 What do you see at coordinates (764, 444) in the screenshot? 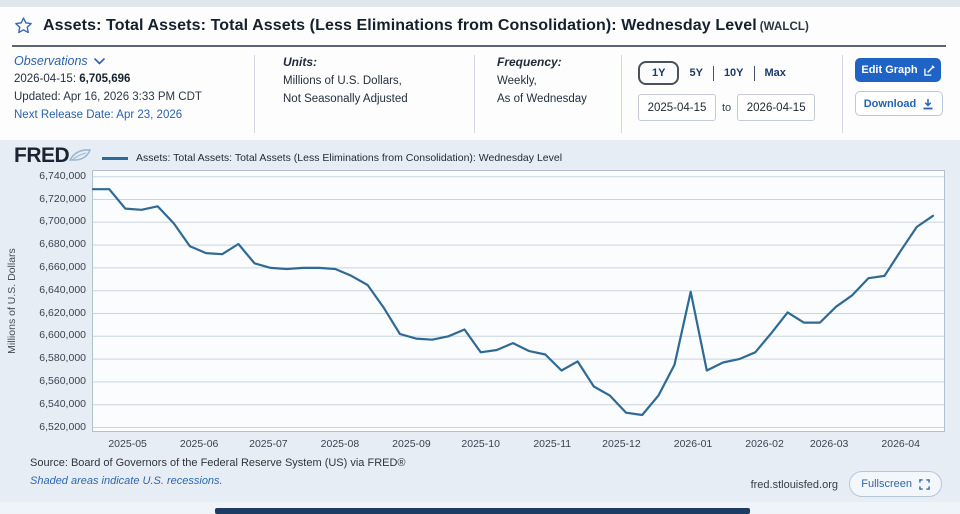
I see `x-axis-tick-label: 2026-02` at bounding box center [764, 444].